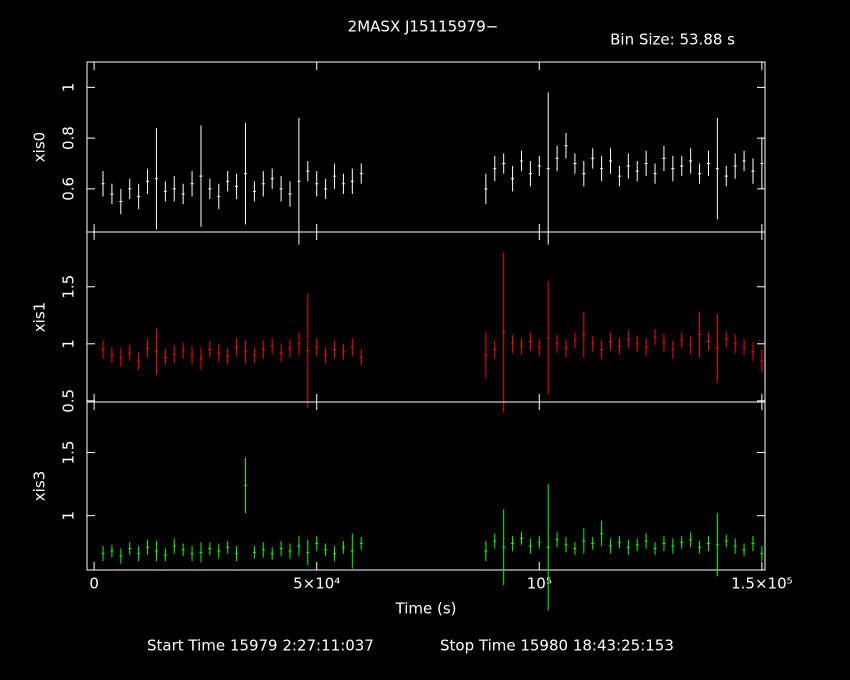 The width and height of the screenshot is (850, 680). Describe the element at coordinates (557, 646) in the screenshot. I see `stop-time: Stop Time 15980 18:43:25:153` at that location.